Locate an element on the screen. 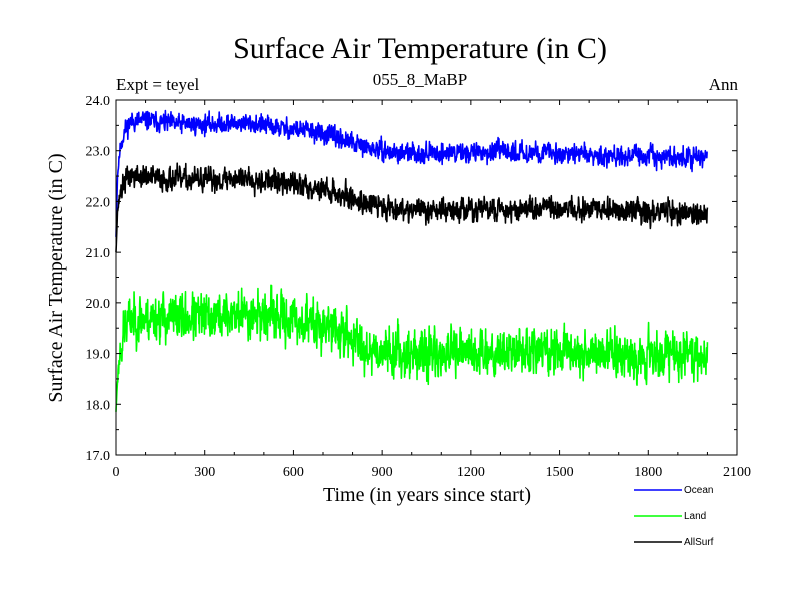 The height and width of the screenshot is (600, 800). x-tick-label: 600 is located at coordinates (293, 472).